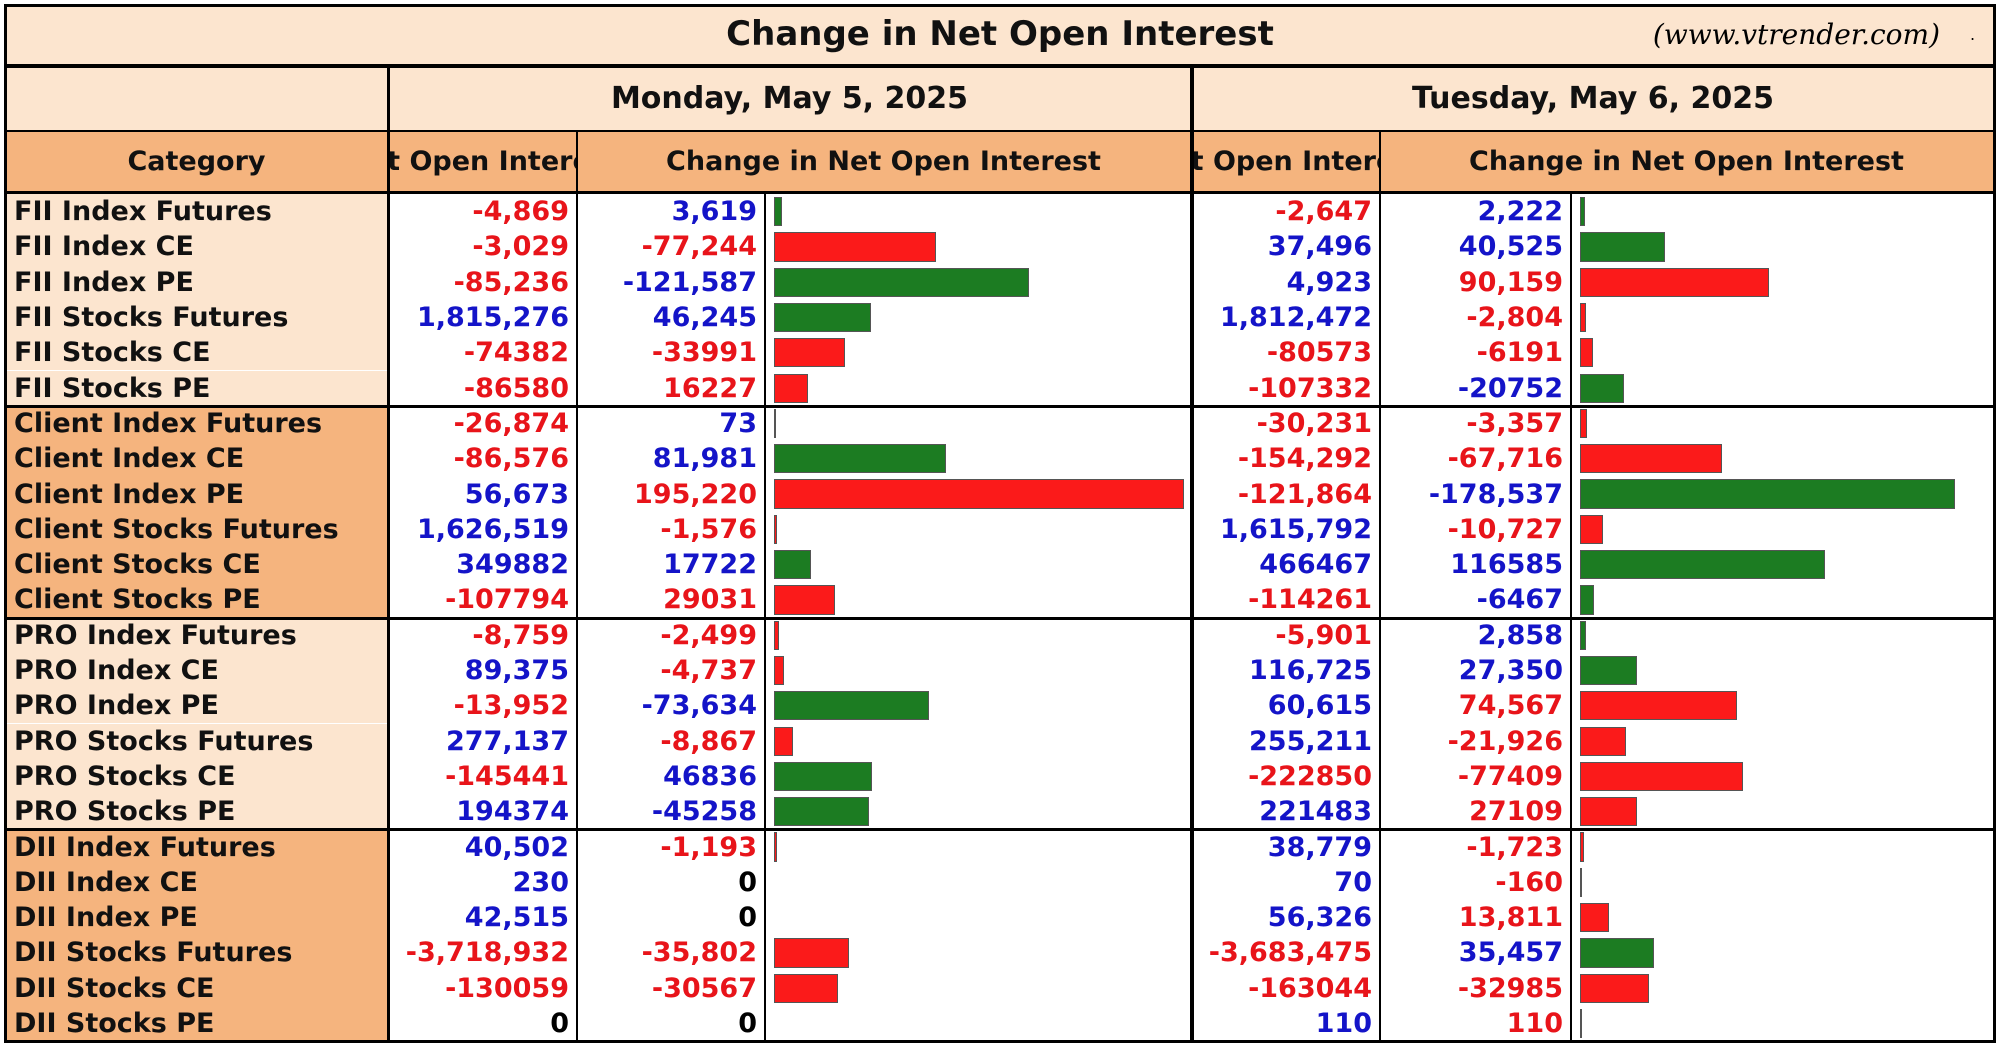 The image size is (2000, 1050). Describe the element at coordinates (710, 776) in the screenshot. I see `change: 46836` at that location.